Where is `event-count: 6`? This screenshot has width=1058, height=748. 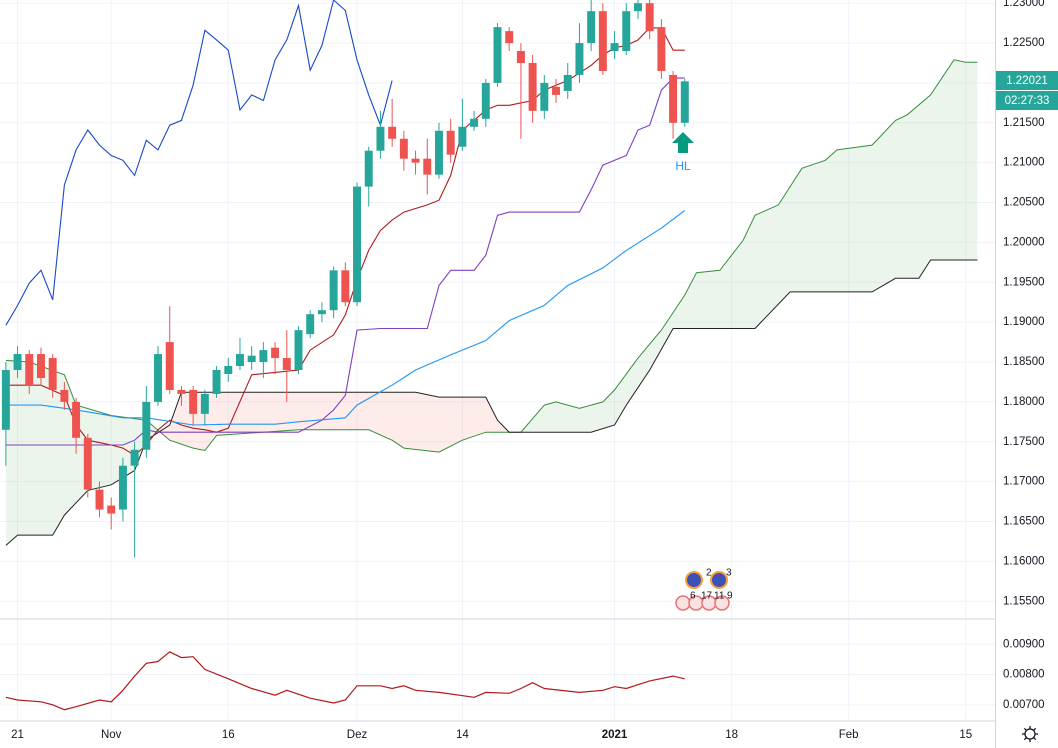
event-count: 6 is located at coordinates (693, 596).